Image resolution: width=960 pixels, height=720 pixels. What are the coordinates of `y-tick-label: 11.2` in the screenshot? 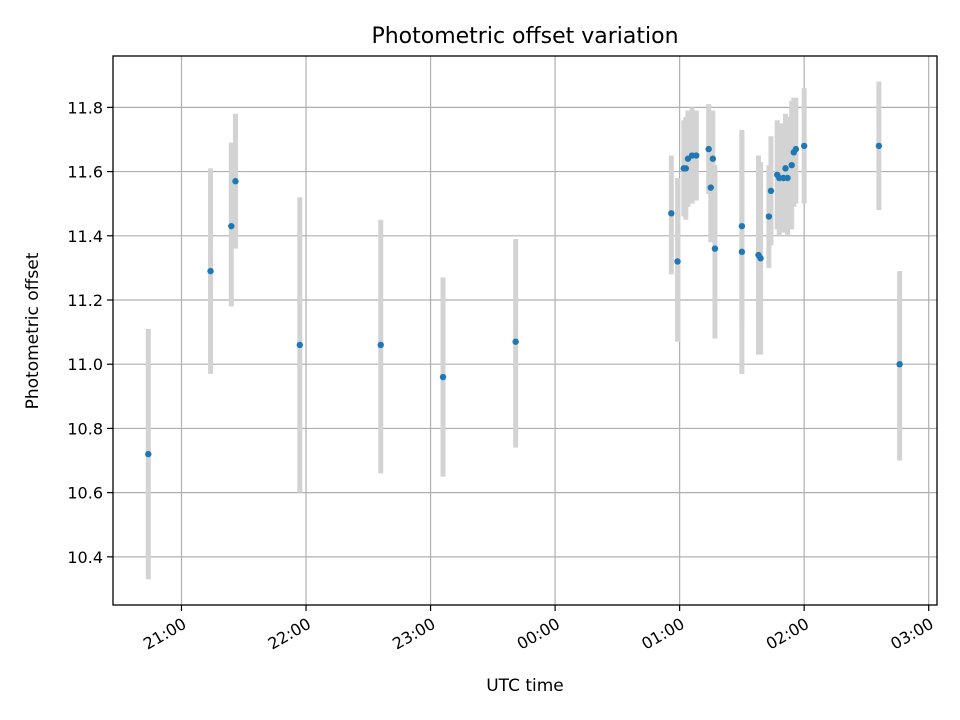 It's located at (85, 300).